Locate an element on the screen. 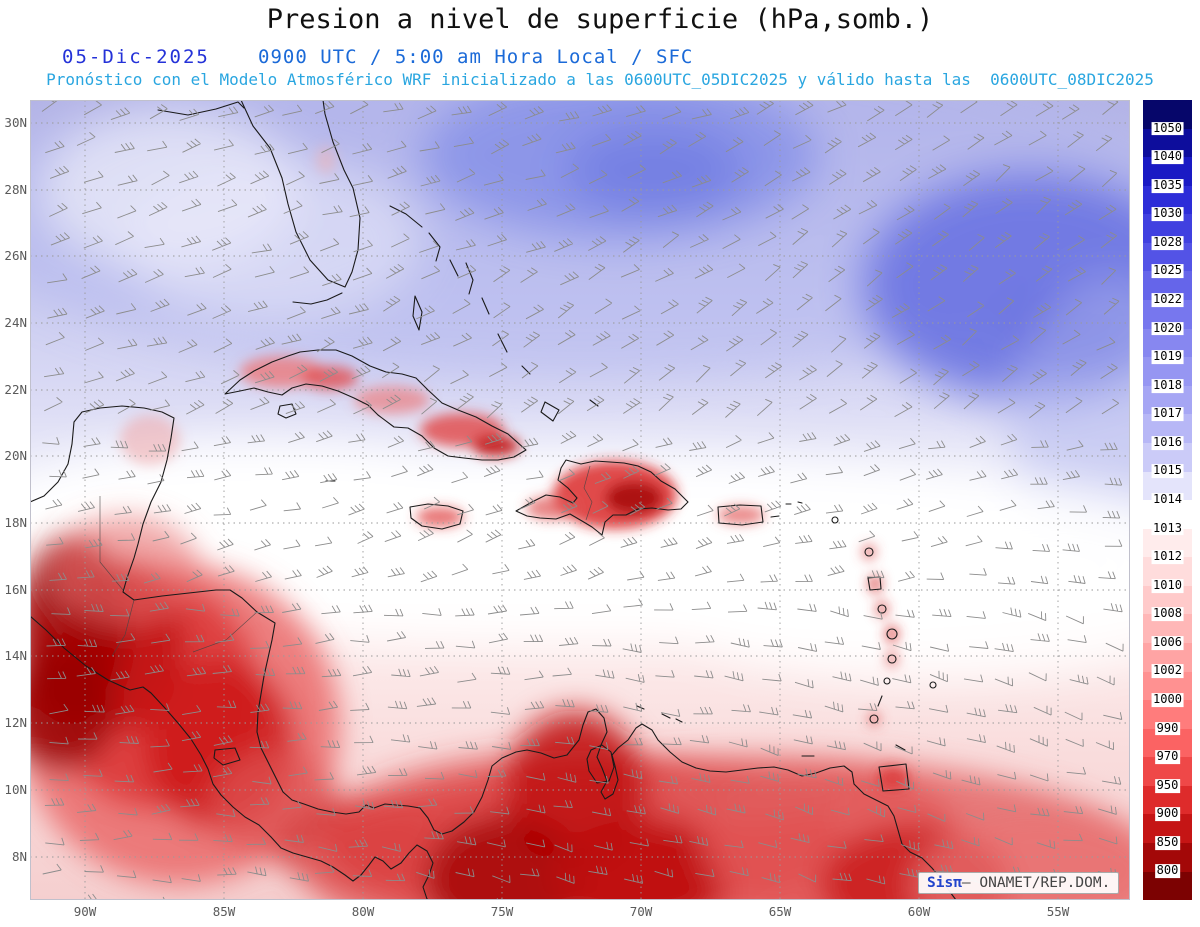 Image resolution: width=1200 pixels, height=927 pixels. lat-tick-label: 22N is located at coordinates (15, 389).